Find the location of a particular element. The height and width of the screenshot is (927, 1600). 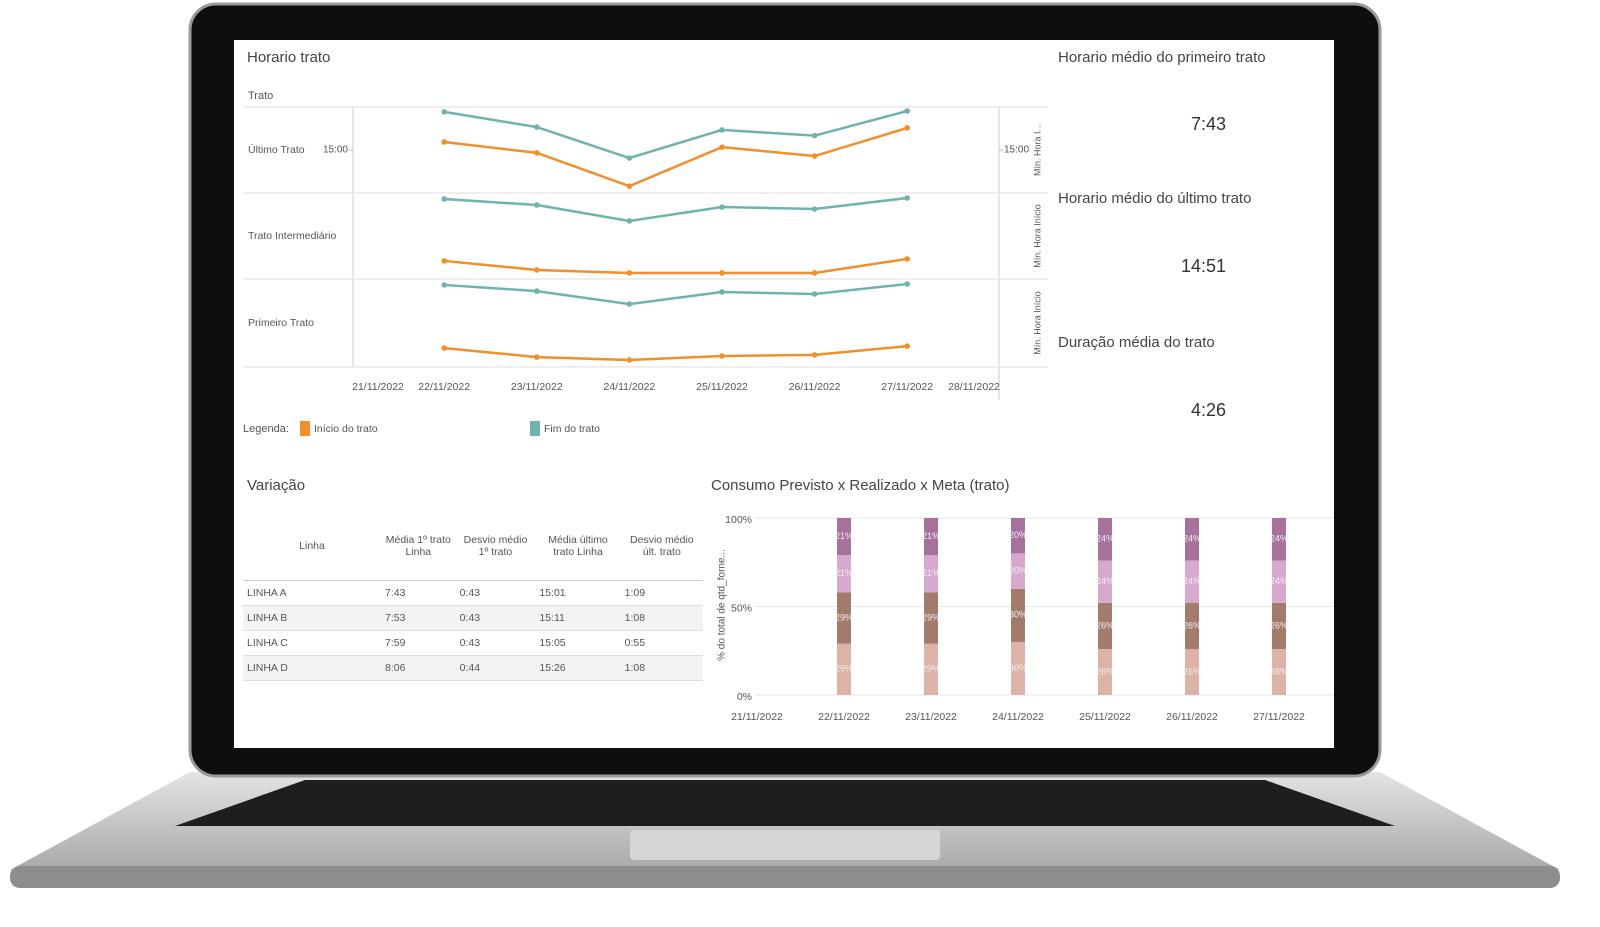

value-label: 30% is located at coordinates (1018, 668).